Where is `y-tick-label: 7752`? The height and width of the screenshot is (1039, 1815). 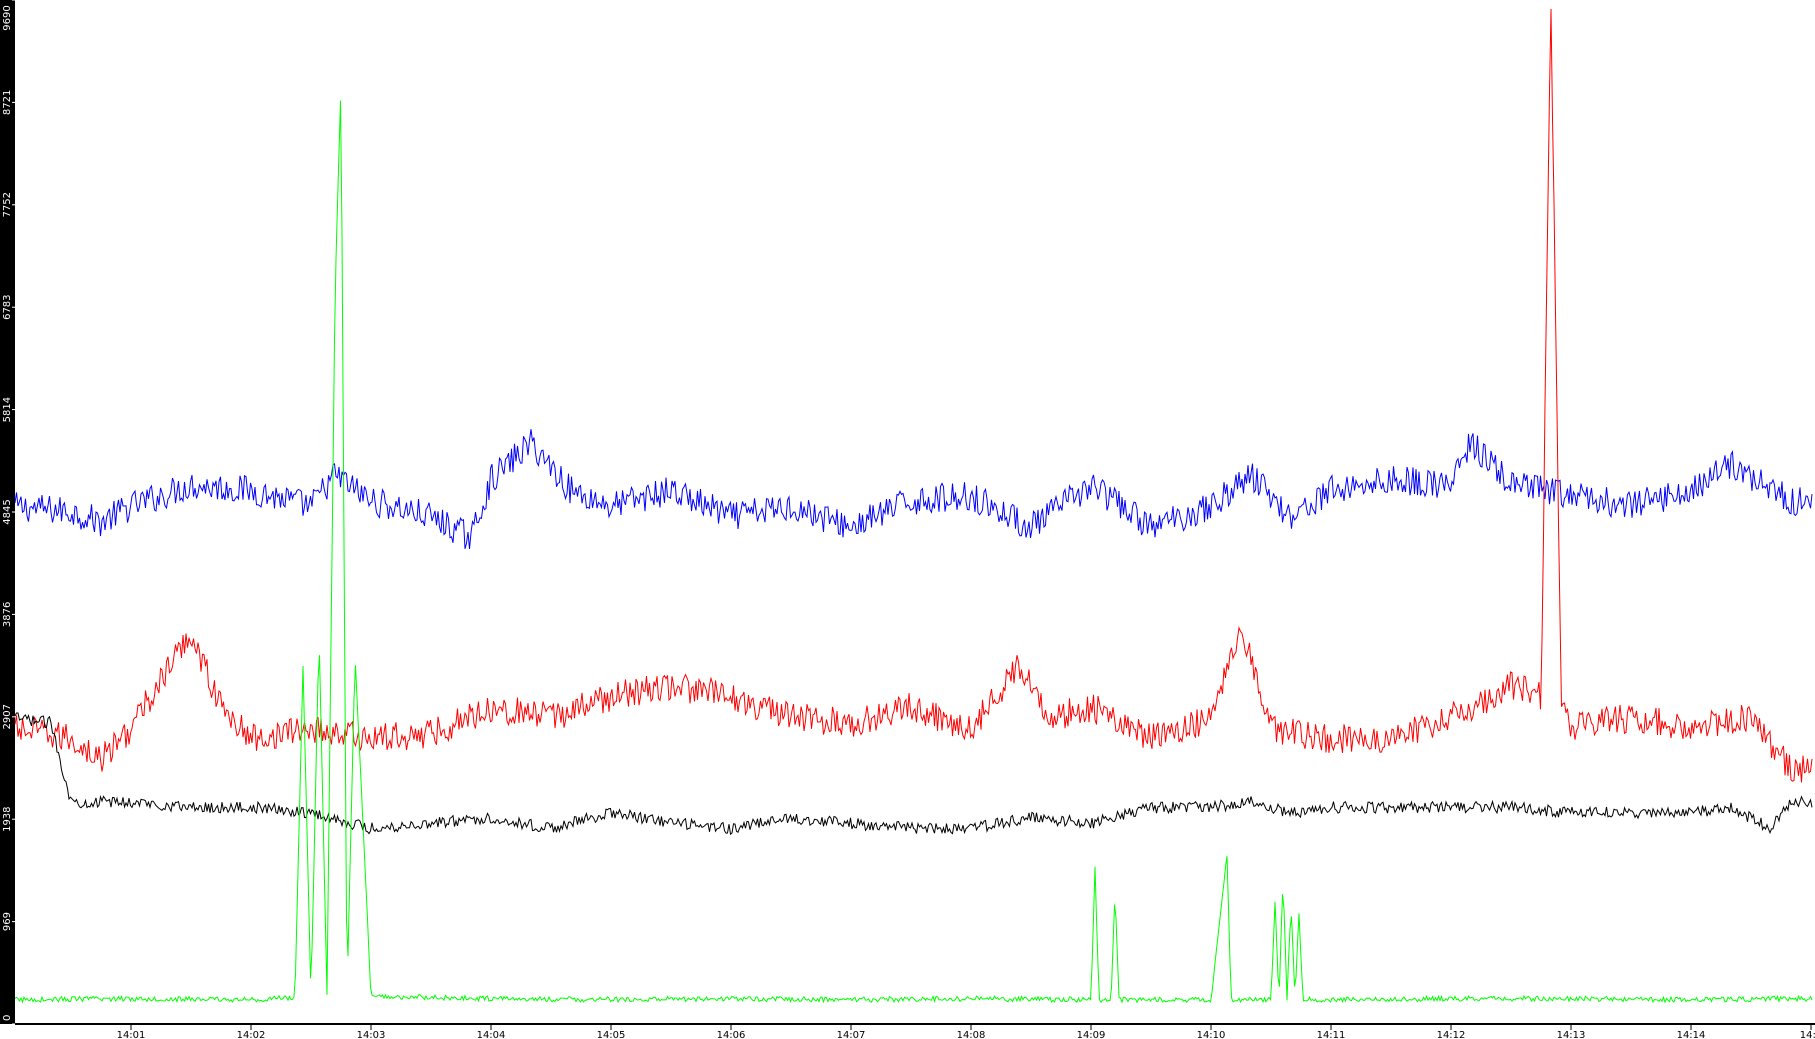 y-tick-label: 7752 is located at coordinates (7, 204).